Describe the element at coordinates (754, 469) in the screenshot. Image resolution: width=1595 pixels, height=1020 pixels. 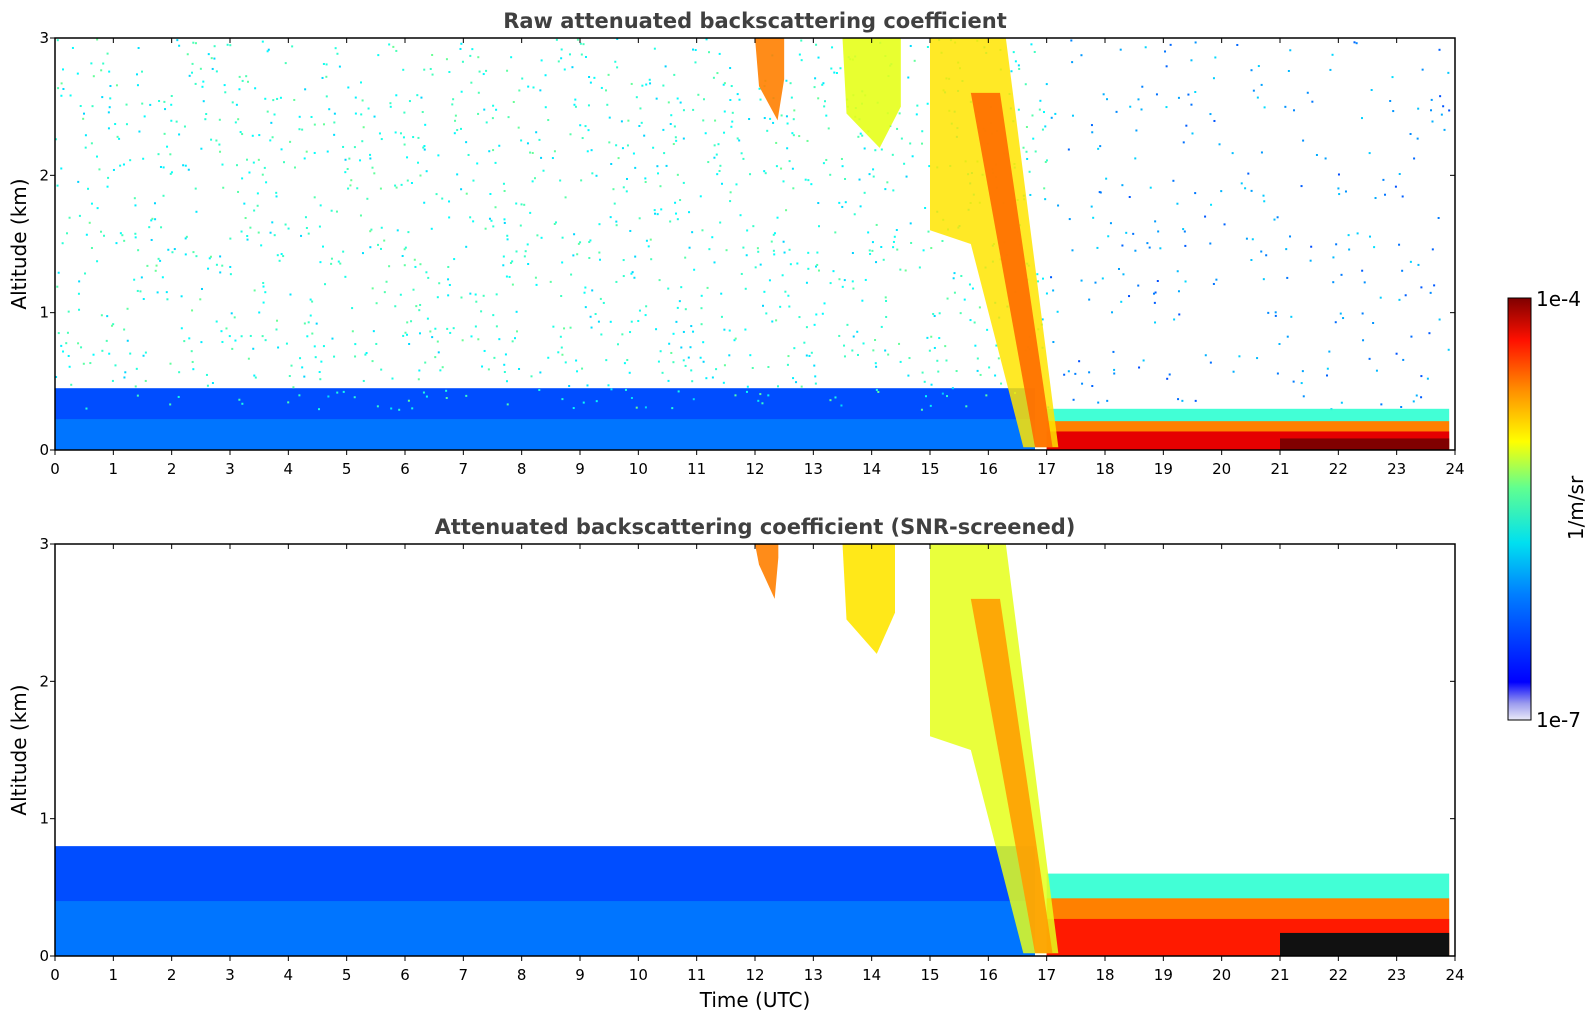
I see `x-tick-label: 12` at that location.